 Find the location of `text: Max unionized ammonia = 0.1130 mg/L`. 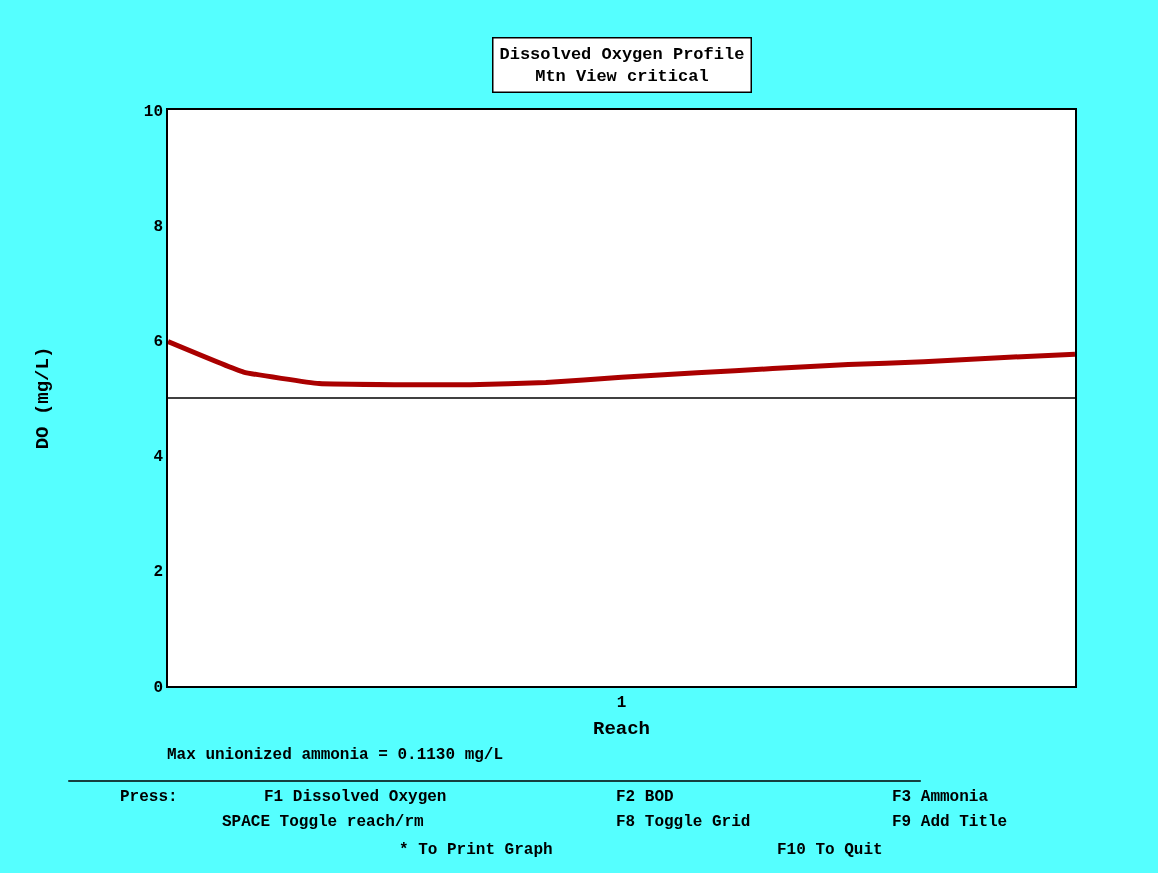

text: Max unionized ammonia = 0.1130 mg/L is located at coordinates (335, 755).